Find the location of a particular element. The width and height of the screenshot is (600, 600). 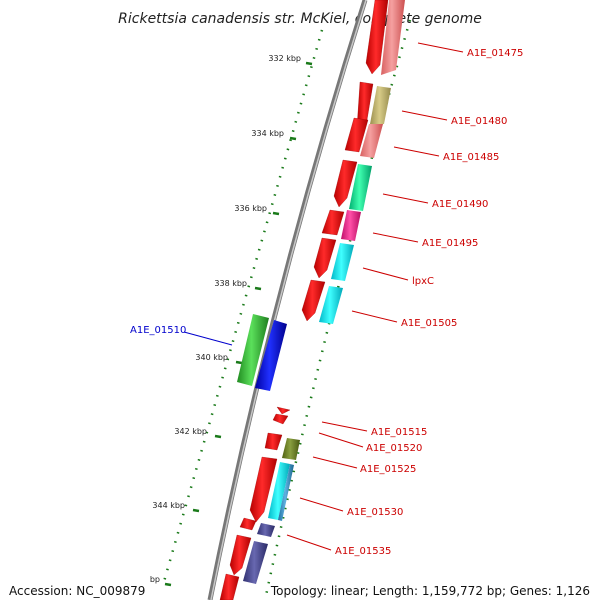

tick-label: 338 kbp is located at coordinates (230, 283).